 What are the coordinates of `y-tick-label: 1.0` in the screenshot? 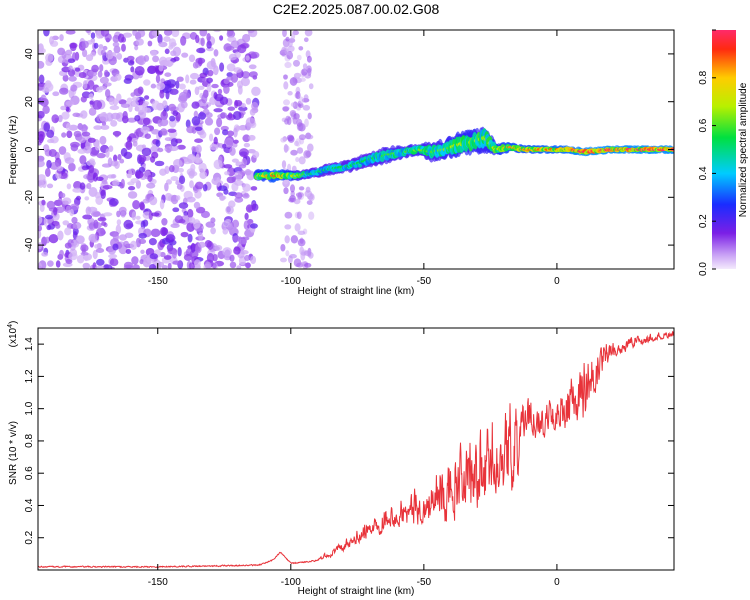 It's located at (29, 408).